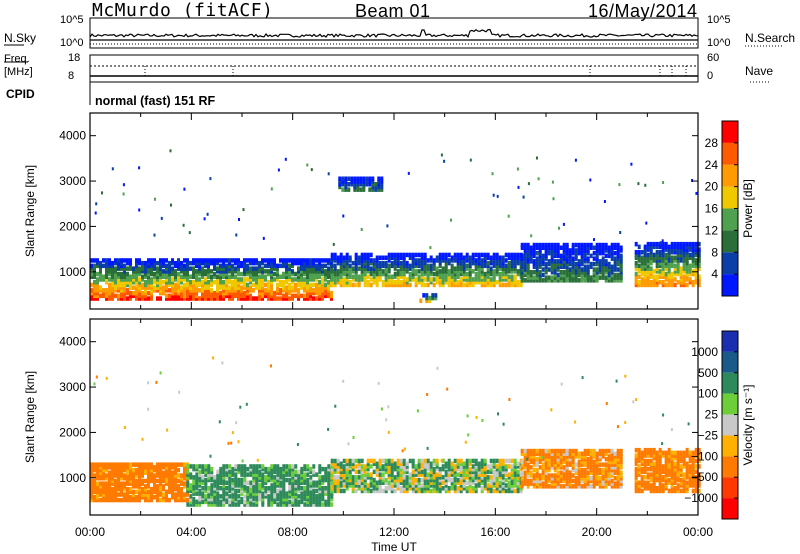 This screenshot has height=554, width=800. What do you see at coordinates (730, 425) in the screenshot?
I see `velocity-colorbar-segment` at bounding box center [730, 425].